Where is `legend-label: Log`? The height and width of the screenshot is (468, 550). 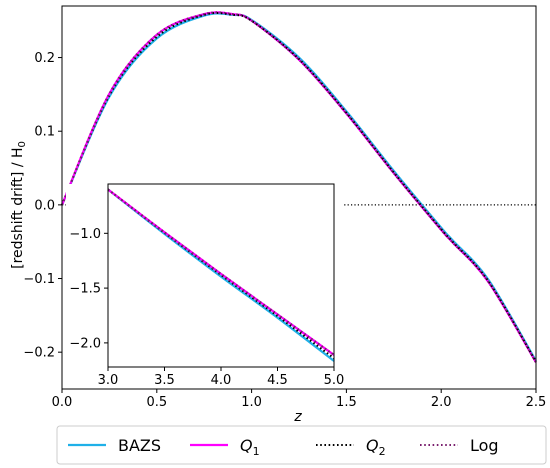
legend-label: Log is located at coordinates (484, 445).